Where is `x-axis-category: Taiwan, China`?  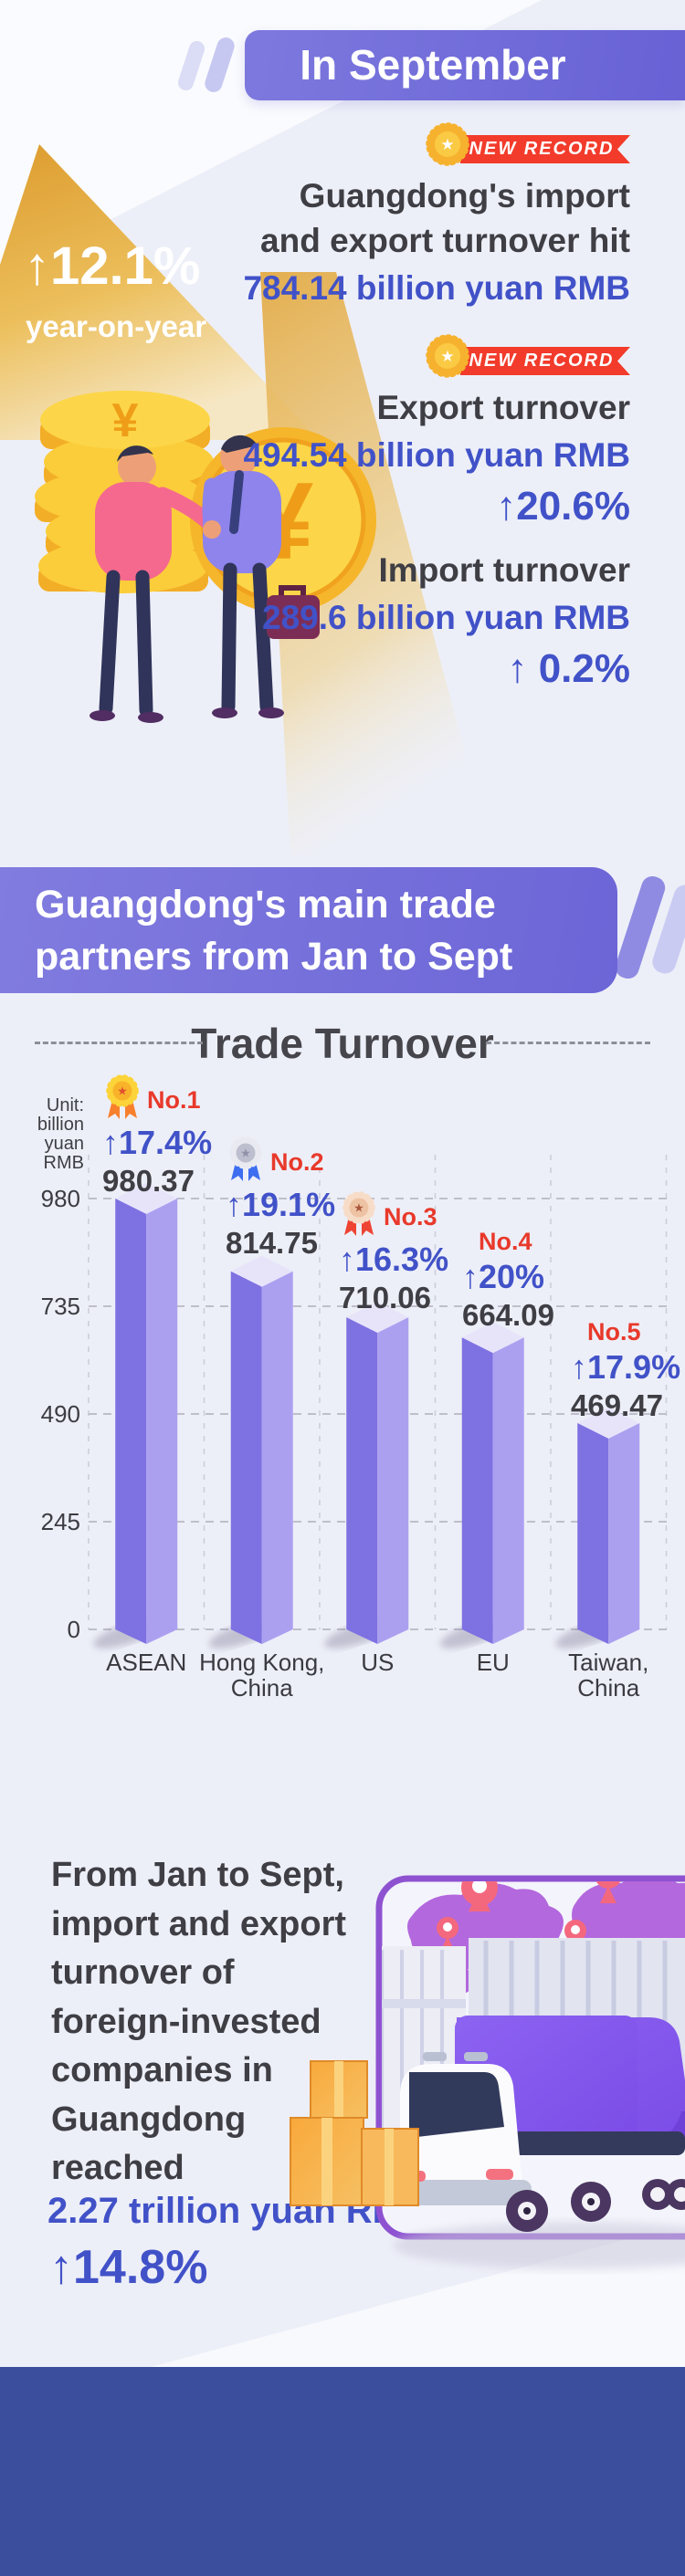
x-axis-category: Taiwan, China is located at coordinates (608, 1676).